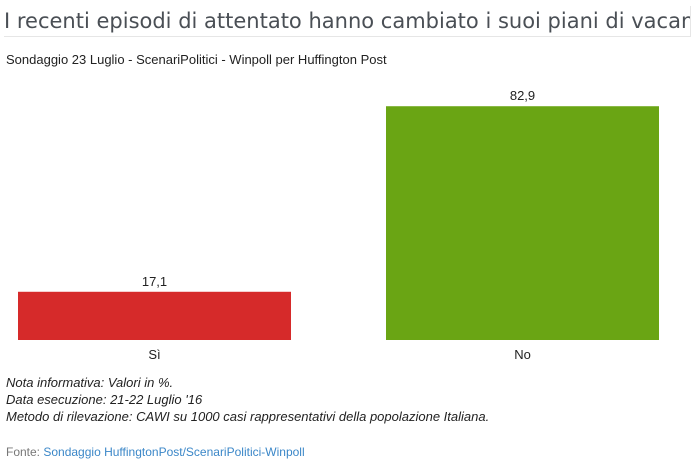 The height and width of the screenshot is (467, 700). Describe the element at coordinates (25, 452) in the screenshot. I see `source-prefix: Fonte:` at that location.